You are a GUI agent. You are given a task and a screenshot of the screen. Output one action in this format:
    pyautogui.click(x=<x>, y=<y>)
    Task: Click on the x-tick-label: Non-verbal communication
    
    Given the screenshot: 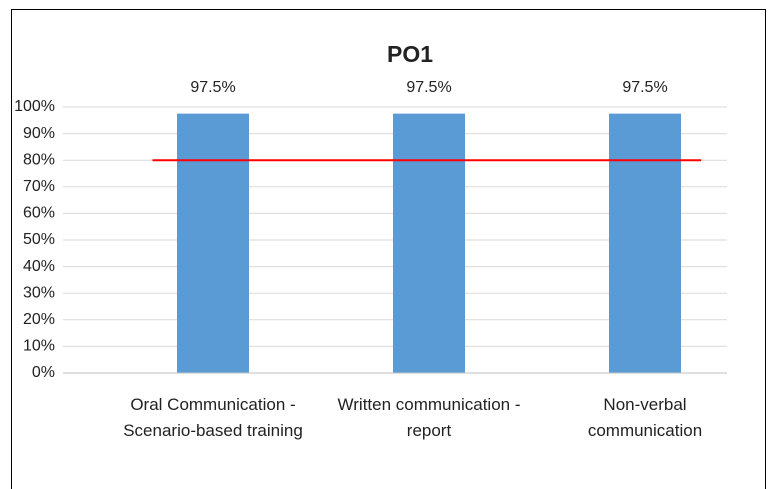 What is the action you would take?
    pyautogui.click(x=645, y=417)
    